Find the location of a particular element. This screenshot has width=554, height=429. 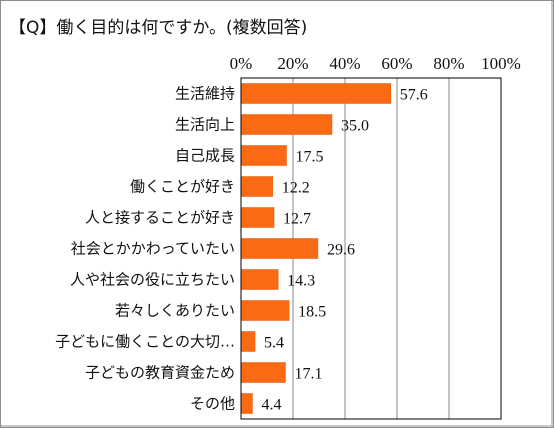

x-tick-label: 80% is located at coordinates (448, 63).